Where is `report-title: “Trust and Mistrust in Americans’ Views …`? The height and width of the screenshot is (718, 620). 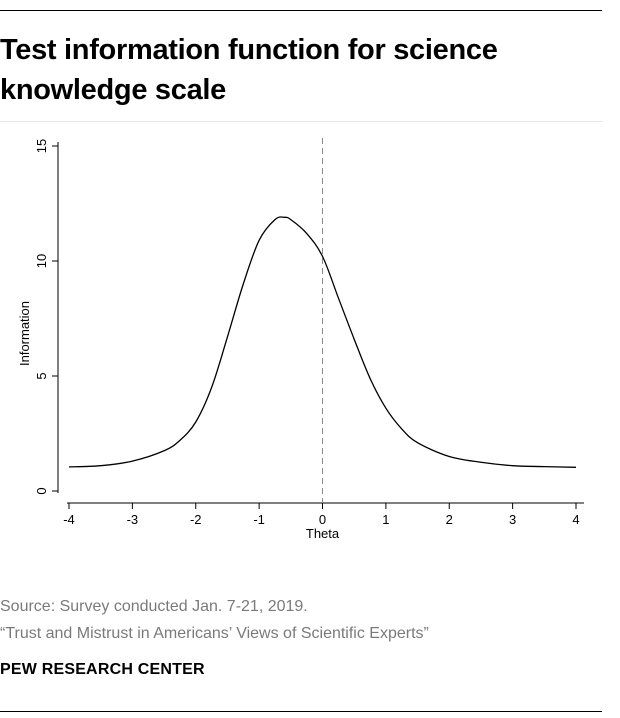 report-title: “Trust and Mistrust in Americans’ Views … is located at coordinates (214, 633).